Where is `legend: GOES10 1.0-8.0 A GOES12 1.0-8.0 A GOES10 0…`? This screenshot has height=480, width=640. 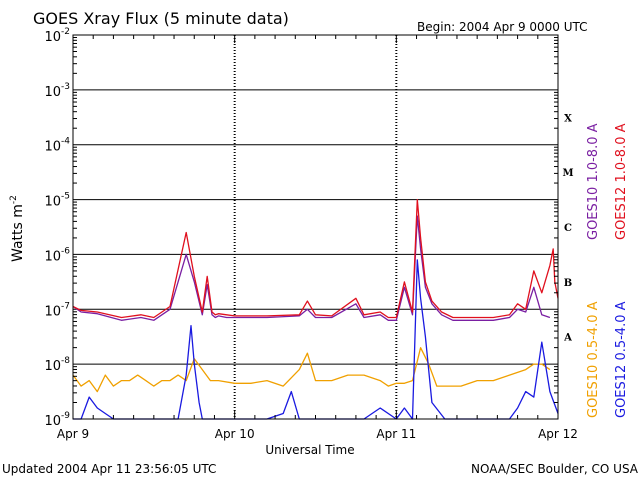 legend: GOES10 1.0-8.0 A GOES12 1.0-8.0 A GOES10 0… is located at coordinates (607, 270).